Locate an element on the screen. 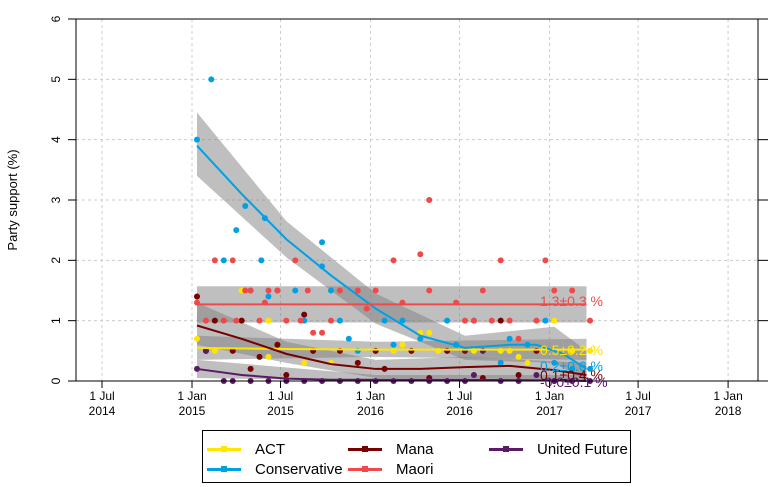  end-label-act: 0.5±0.2 % is located at coordinates (571, 350).